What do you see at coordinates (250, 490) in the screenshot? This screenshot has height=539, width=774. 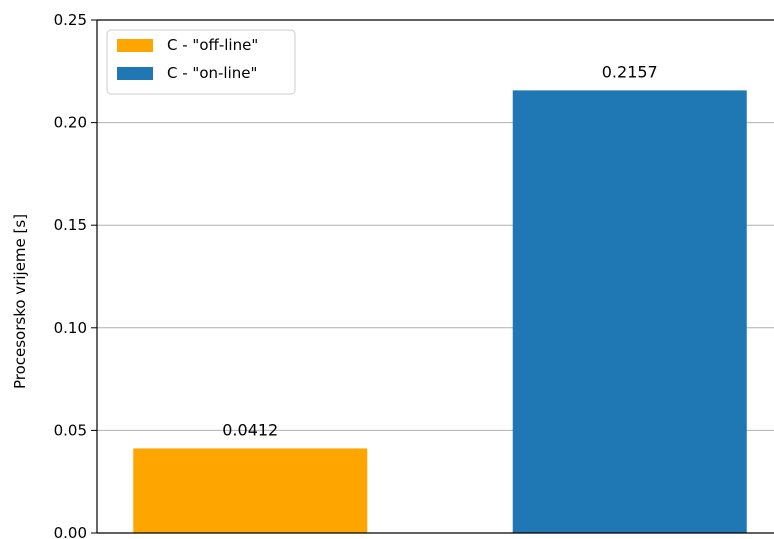 I see `bar` at bounding box center [250, 490].